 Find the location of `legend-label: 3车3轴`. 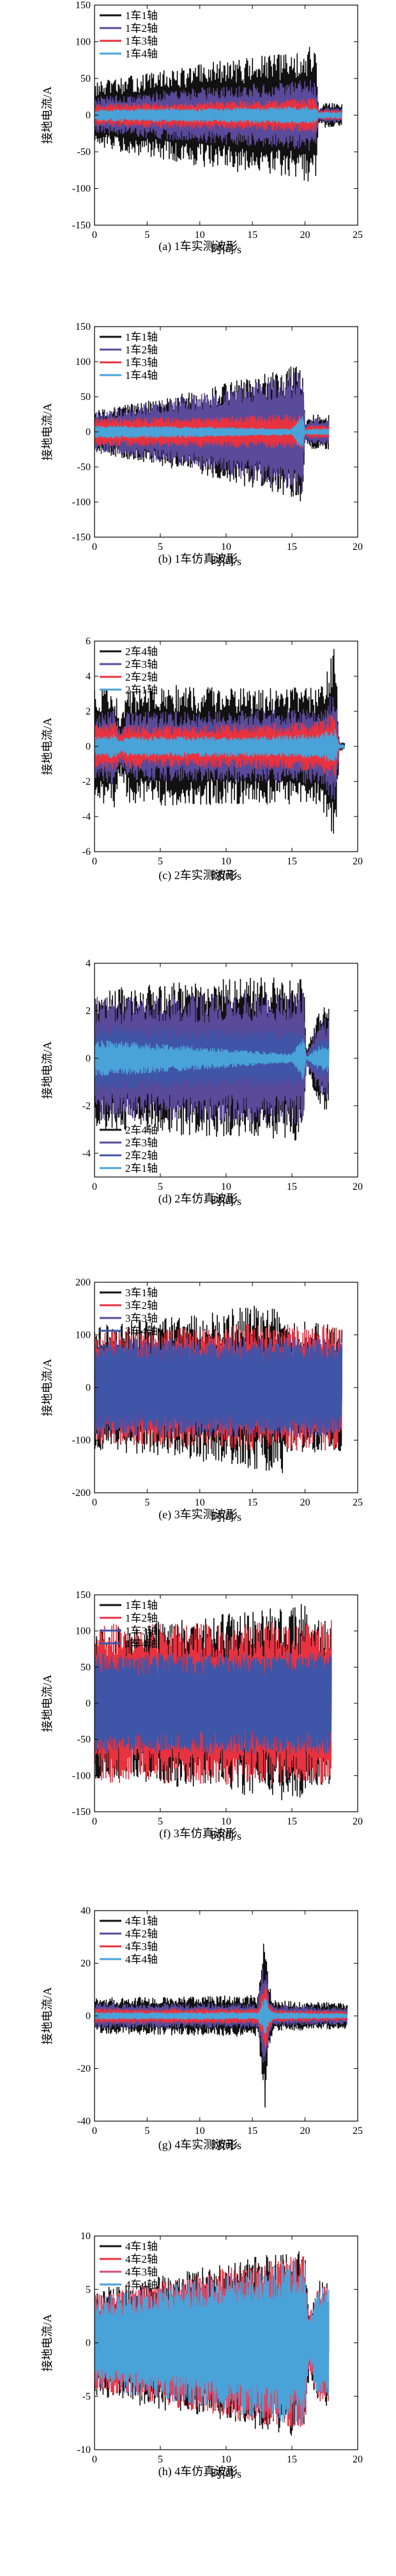

legend-label: 3车3轴 is located at coordinates (141, 1318).